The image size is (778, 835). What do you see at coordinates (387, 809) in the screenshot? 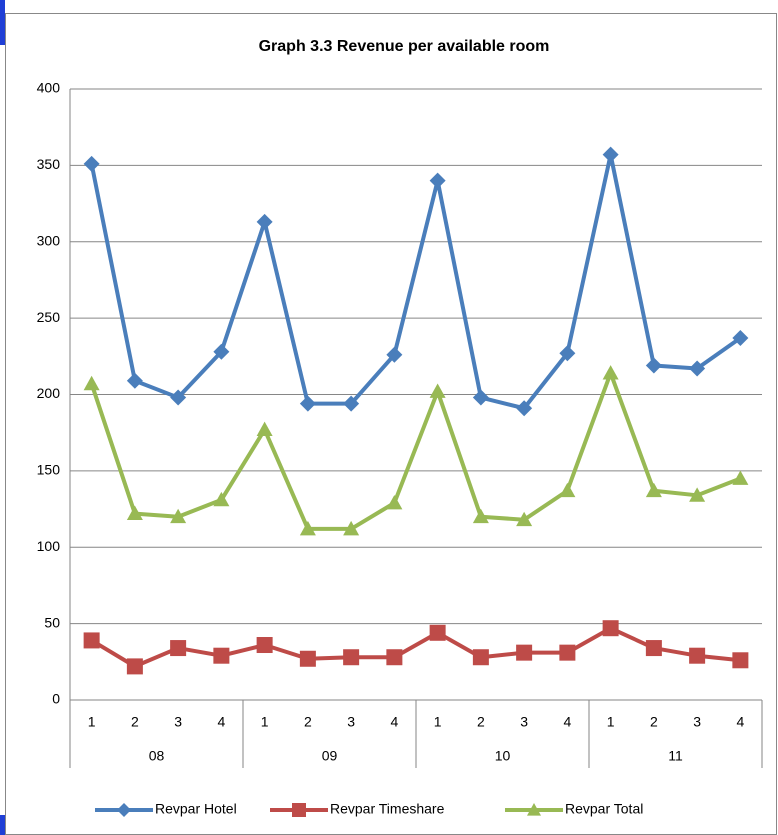
I see `legend-label: Revpar Timeshare` at bounding box center [387, 809].